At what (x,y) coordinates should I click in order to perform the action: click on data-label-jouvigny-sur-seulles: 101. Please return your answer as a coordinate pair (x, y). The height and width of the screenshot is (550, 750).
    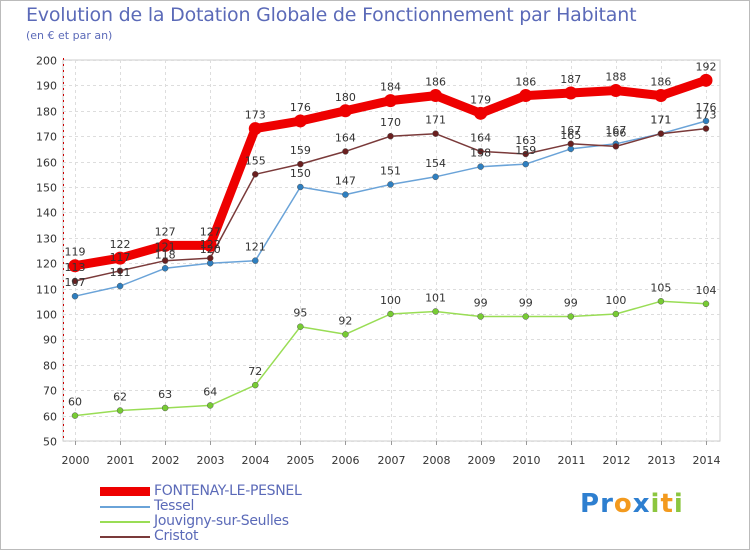
    Looking at the image, I should click on (435, 297).